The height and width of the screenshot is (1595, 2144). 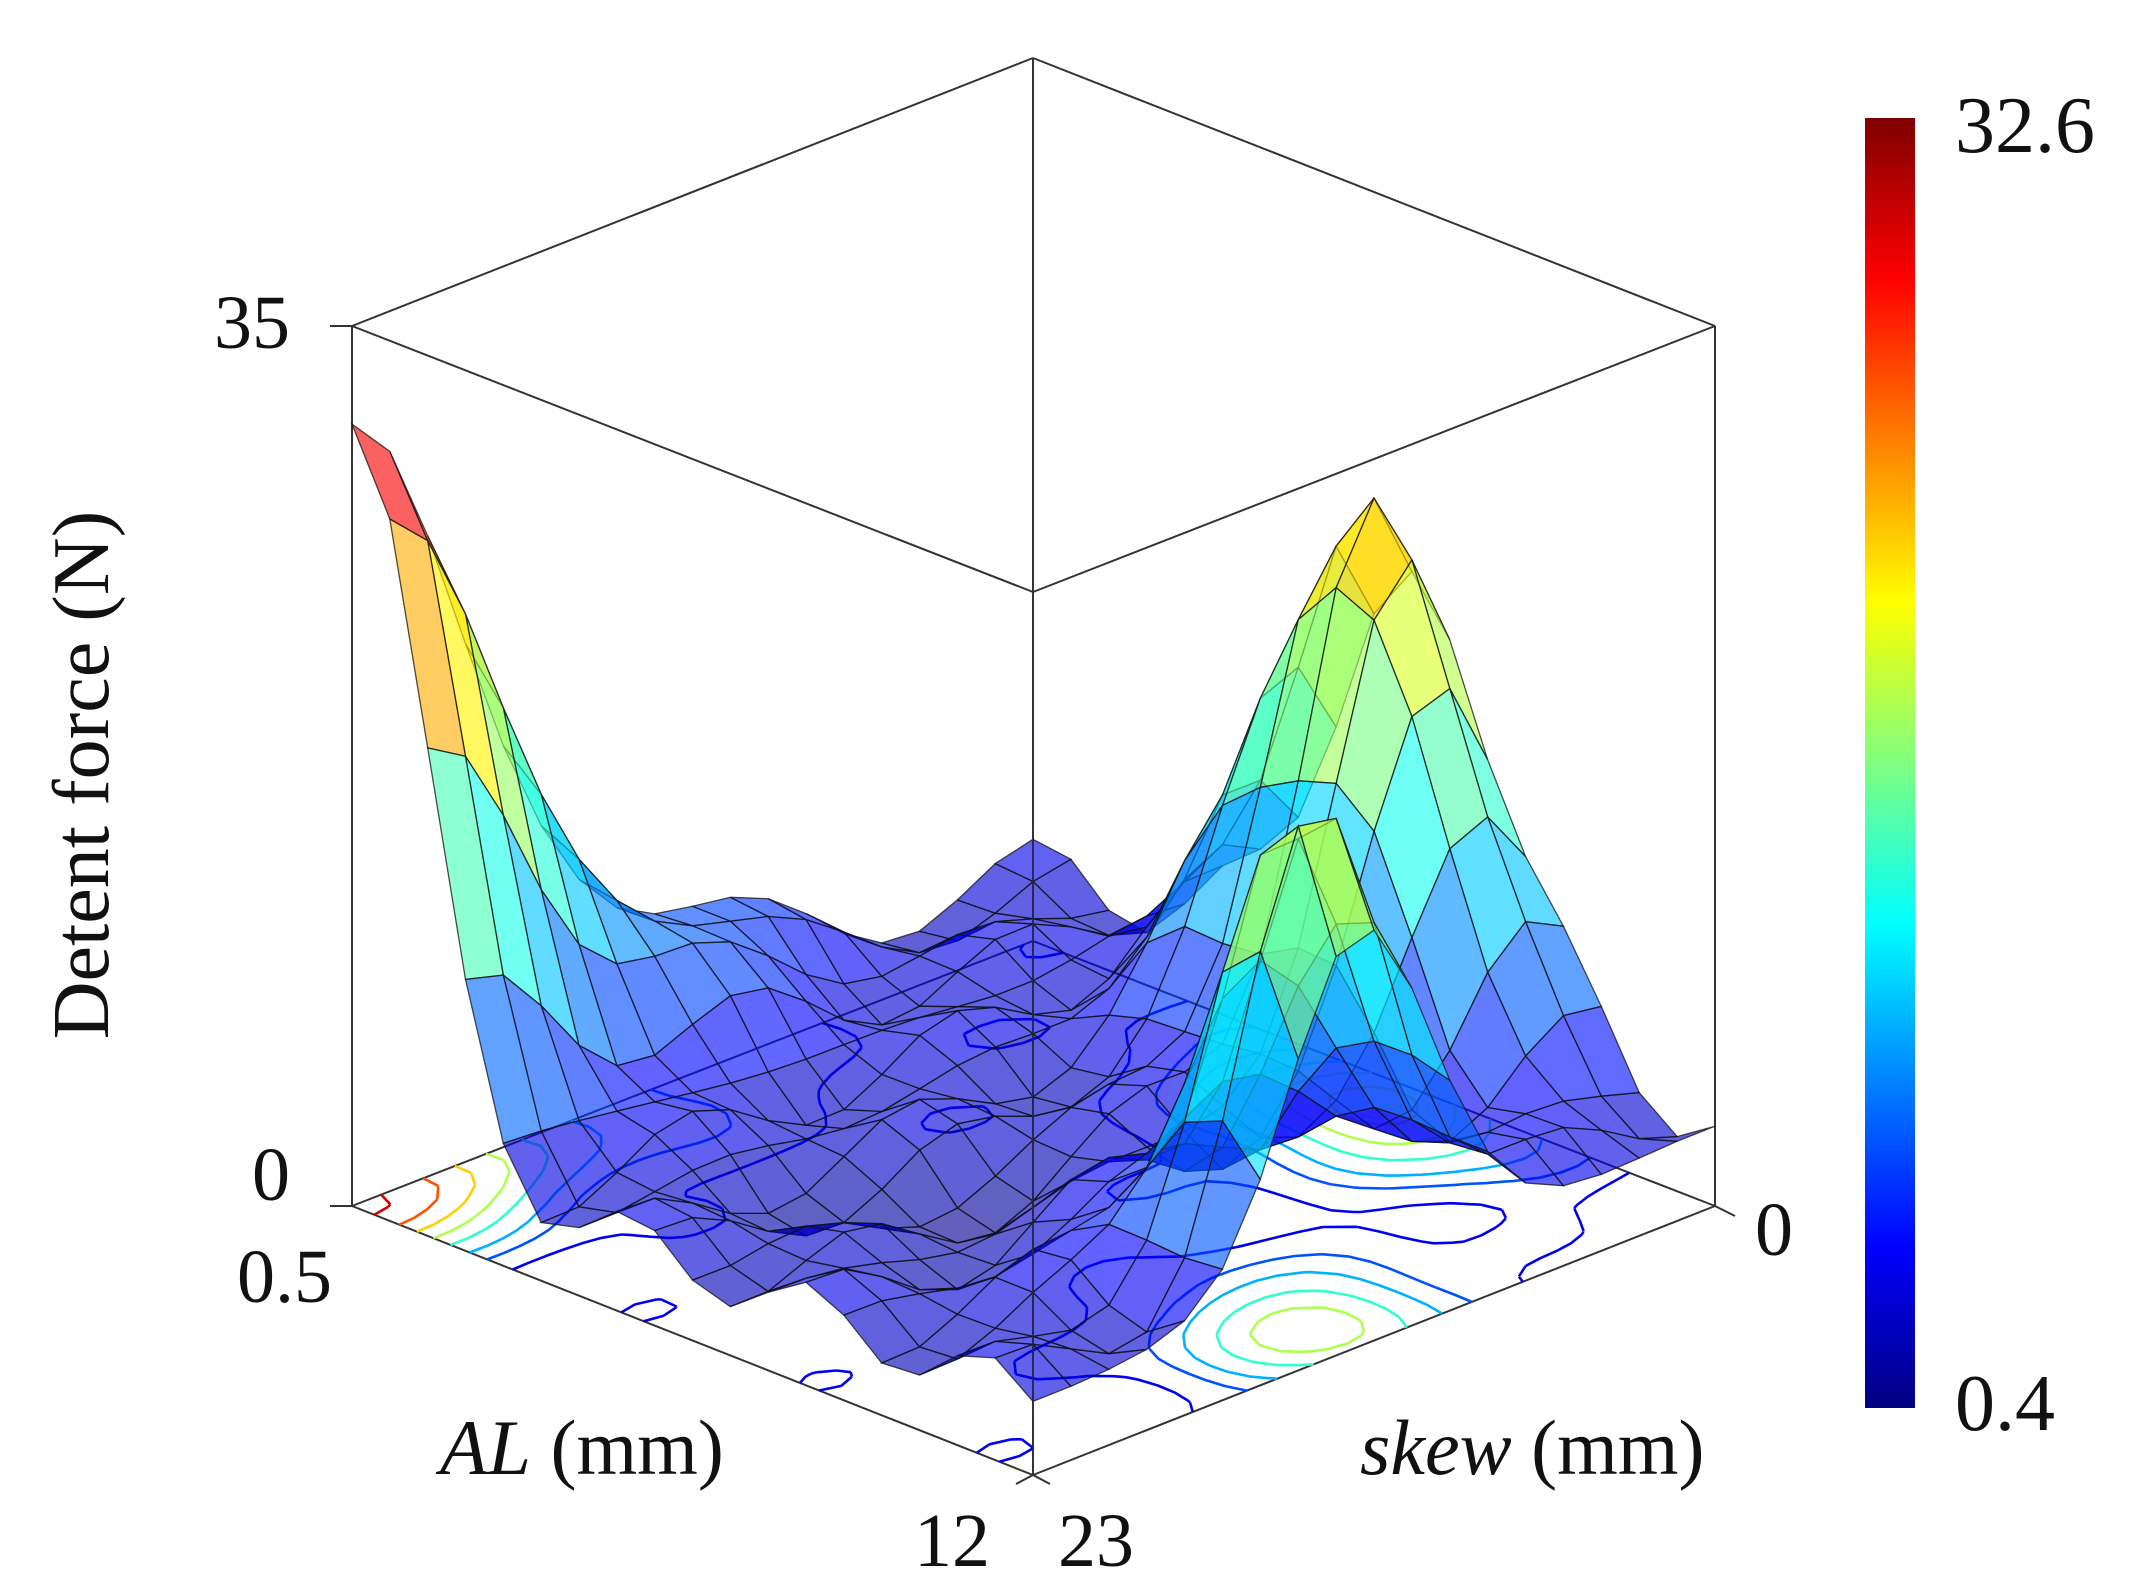 What do you see at coordinates (579, 1447) in the screenshot?
I see `x-axis-title: AL (mm)` at bounding box center [579, 1447].